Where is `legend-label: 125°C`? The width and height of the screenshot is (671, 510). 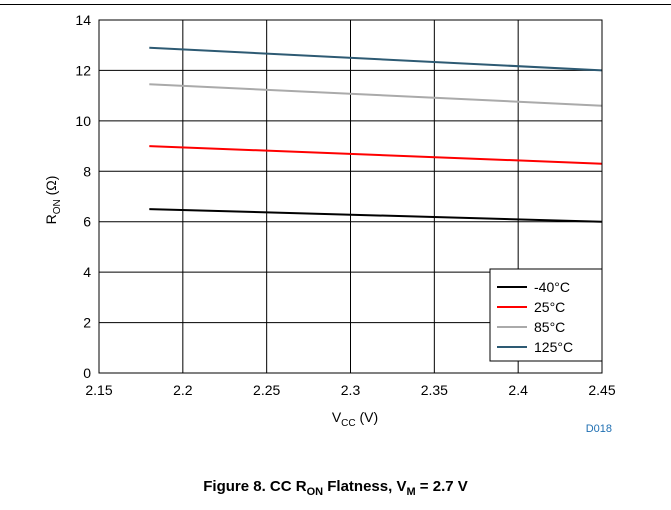
legend-label: 125°C is located at coordinates (553, 347).